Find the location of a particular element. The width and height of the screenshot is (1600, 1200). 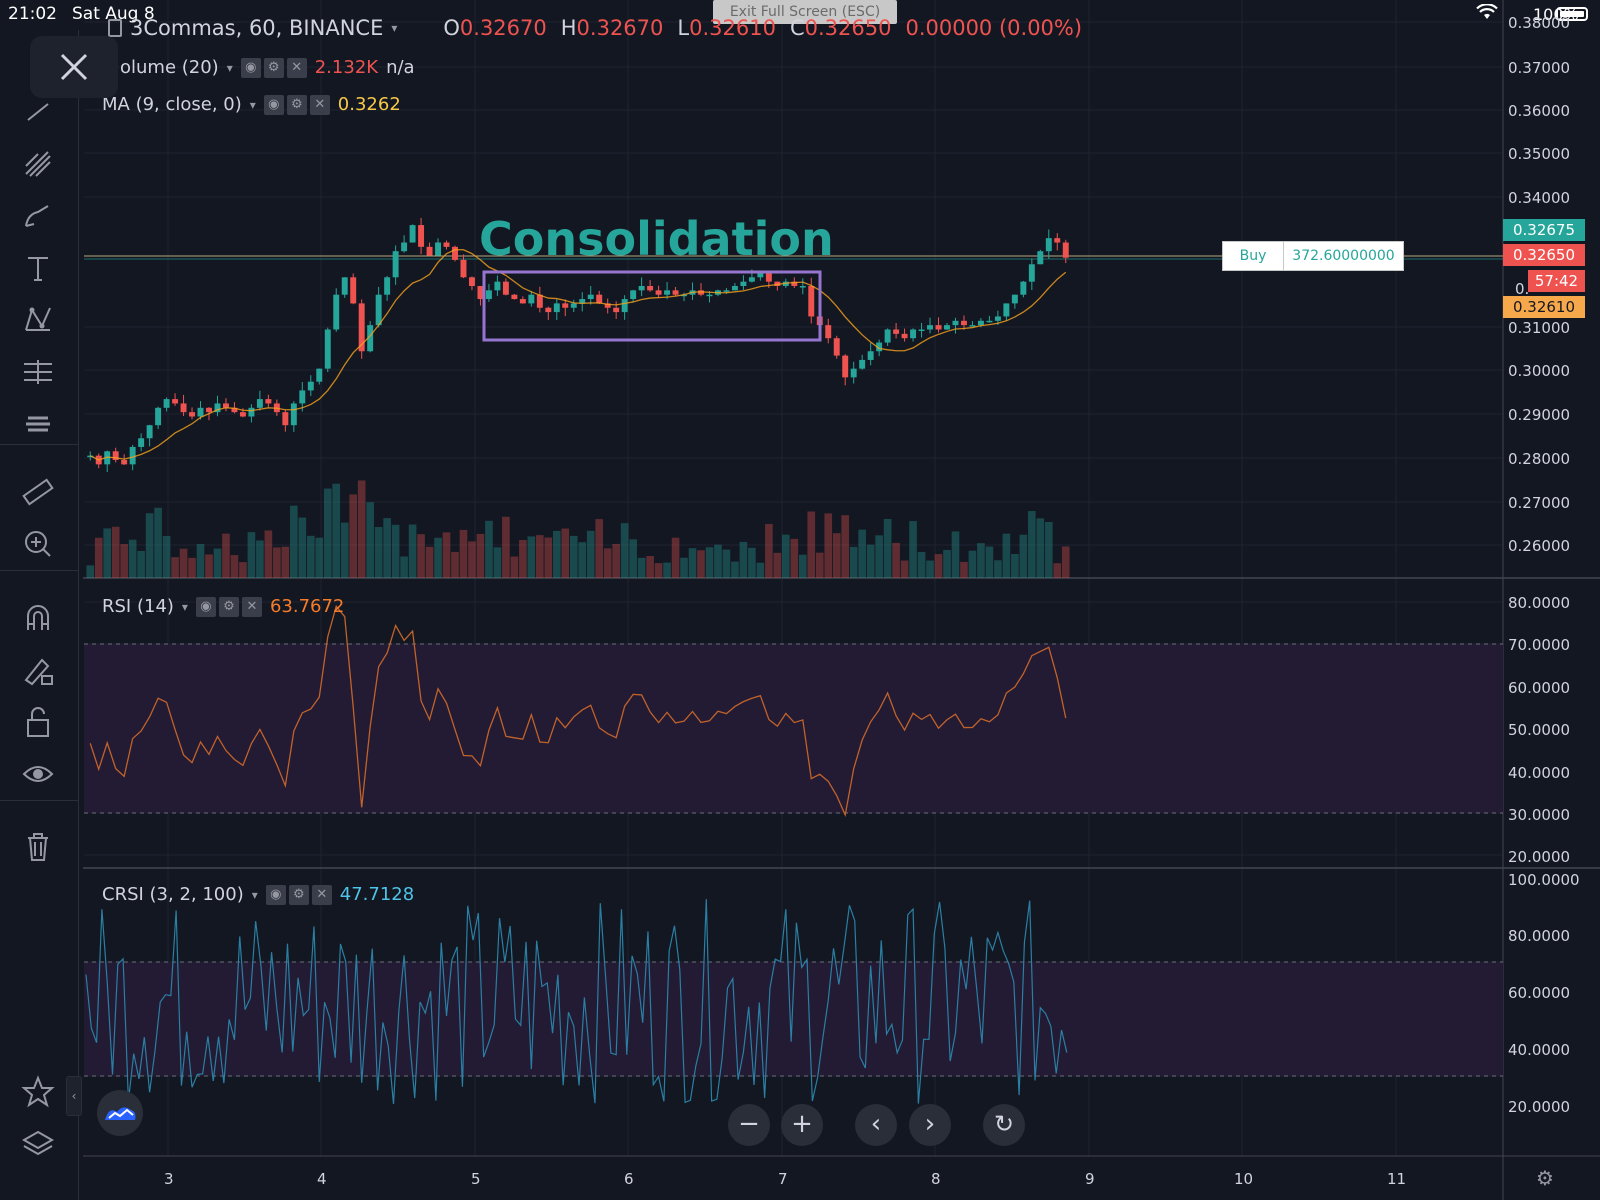

pitchfork-icon is located at coordinates (38, 164).